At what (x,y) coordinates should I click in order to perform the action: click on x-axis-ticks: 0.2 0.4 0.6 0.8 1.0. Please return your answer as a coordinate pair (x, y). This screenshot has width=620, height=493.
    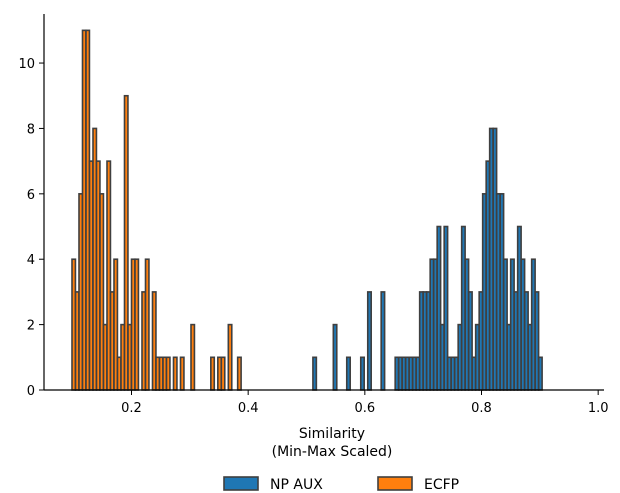
    Looking at the image, I should click on (365, 403).